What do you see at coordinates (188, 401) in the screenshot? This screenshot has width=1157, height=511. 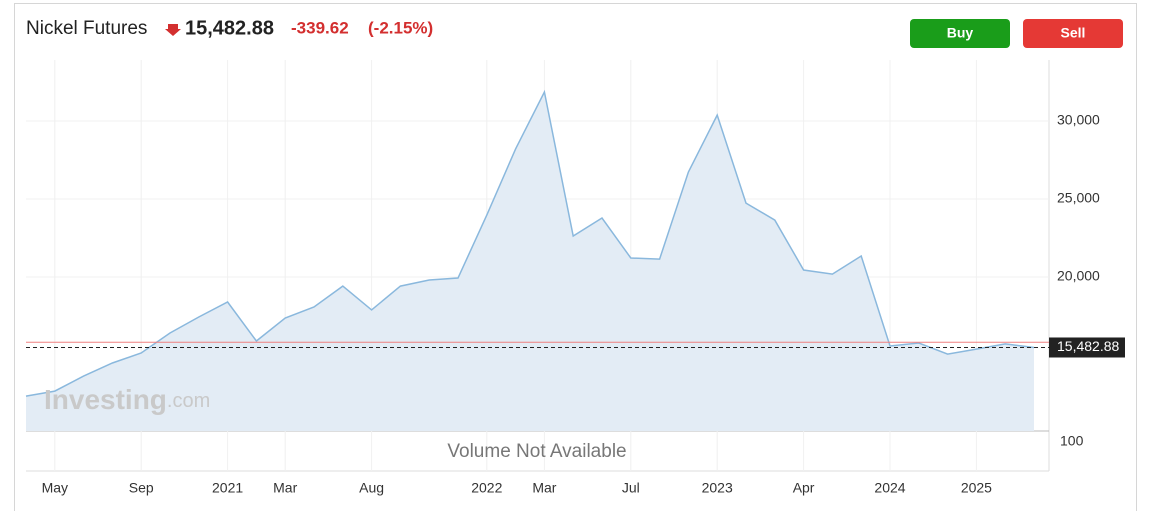 I see `watermark-domain: .com` at bounding box center [188, 401].